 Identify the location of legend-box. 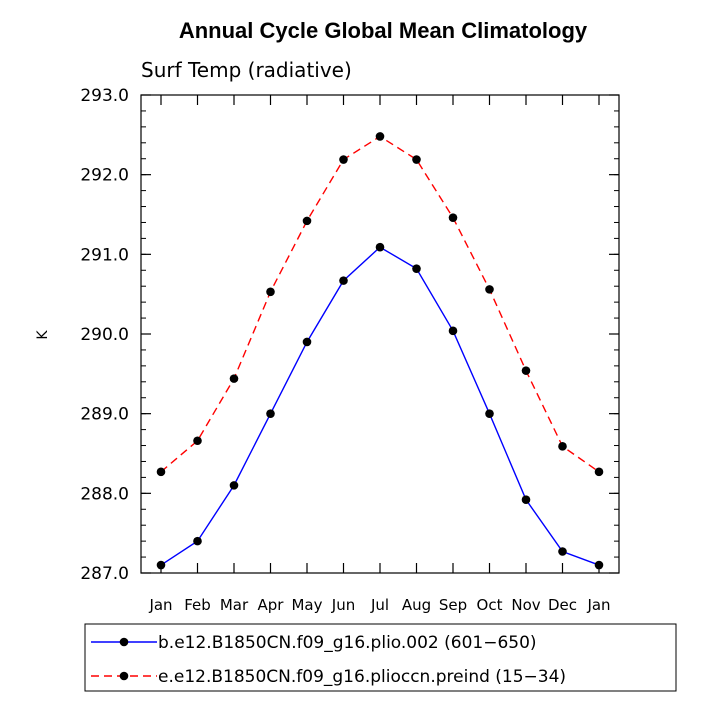
(380, 657).